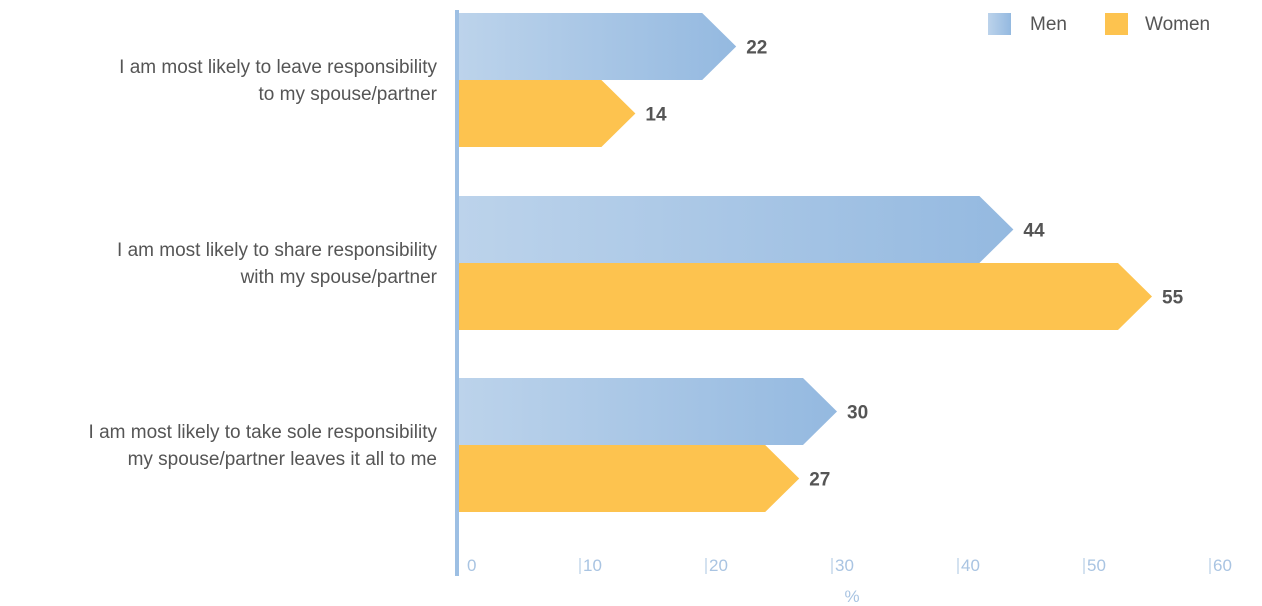 The image size is (1262, 606). I want to click on legend-label-women: Women, so click(1177, 24).